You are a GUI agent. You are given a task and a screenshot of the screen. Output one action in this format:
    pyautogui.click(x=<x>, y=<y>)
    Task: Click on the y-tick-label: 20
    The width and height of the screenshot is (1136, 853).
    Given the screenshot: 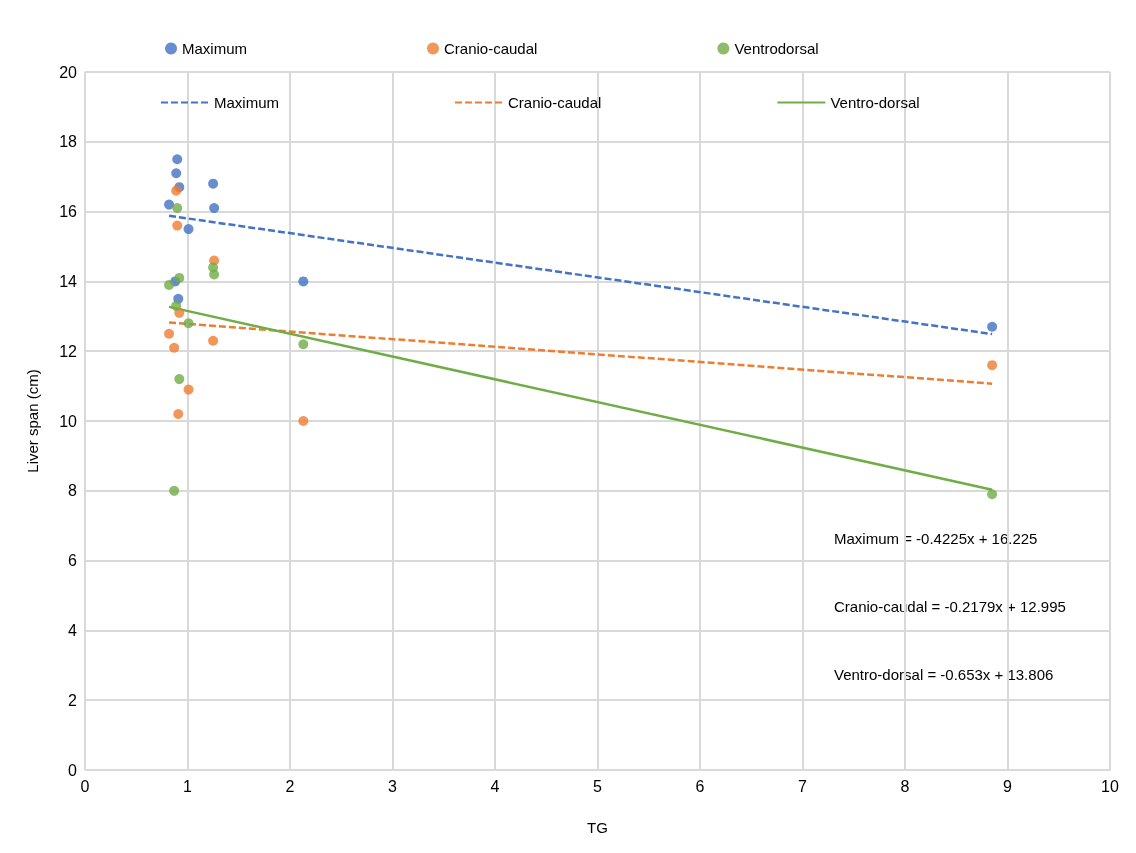 What is the action you would take?
    pyautogui.click(x=68, y=72)
    